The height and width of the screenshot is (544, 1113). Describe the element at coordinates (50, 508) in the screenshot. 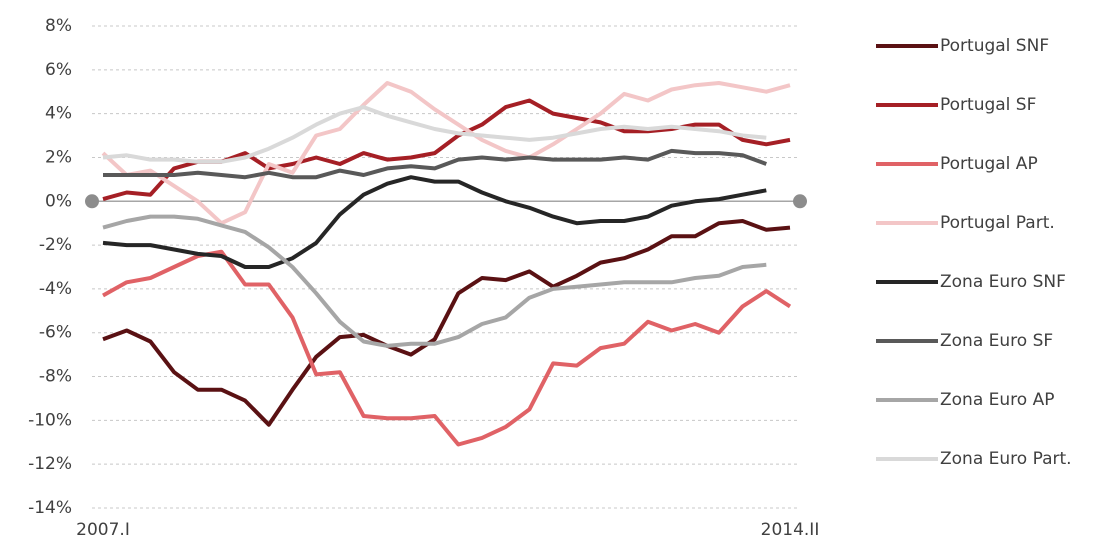

I see `y-tick-label: -14%` at that location.